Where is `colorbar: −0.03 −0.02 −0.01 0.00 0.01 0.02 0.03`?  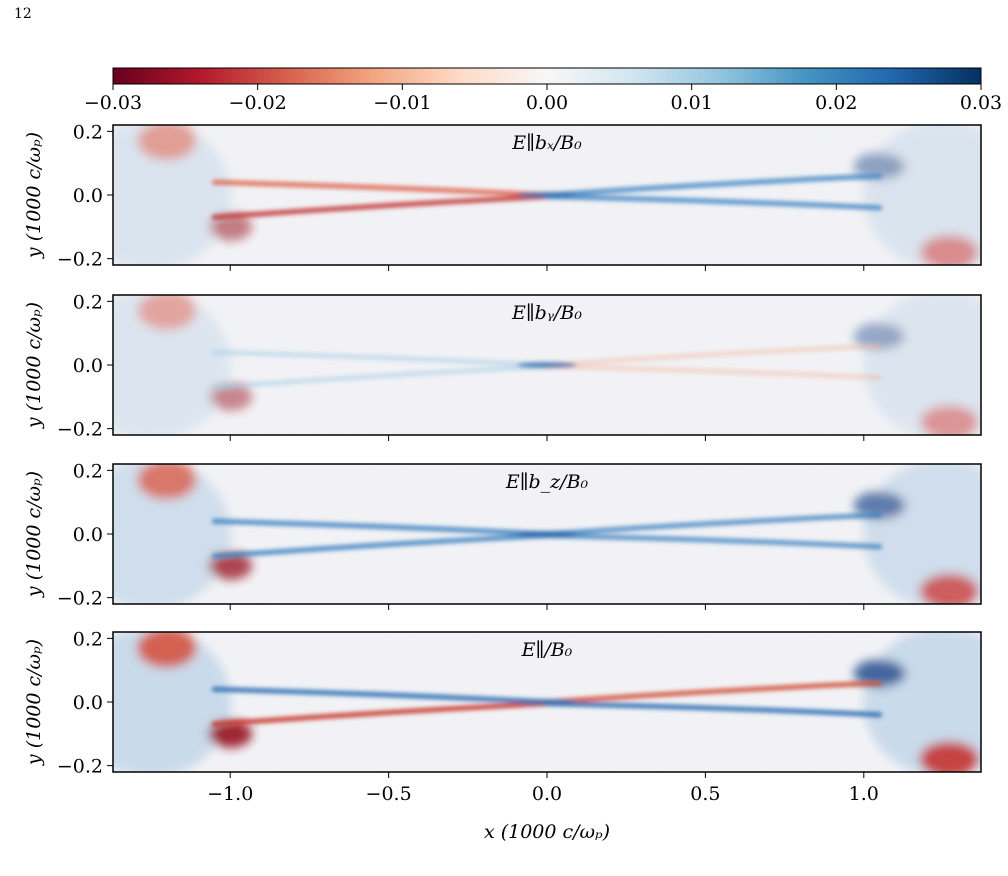
colorbar: −0.03 −0.02 −0.01 0.00 0.01 0.02 0.03 is located at coordinates (543, 90).